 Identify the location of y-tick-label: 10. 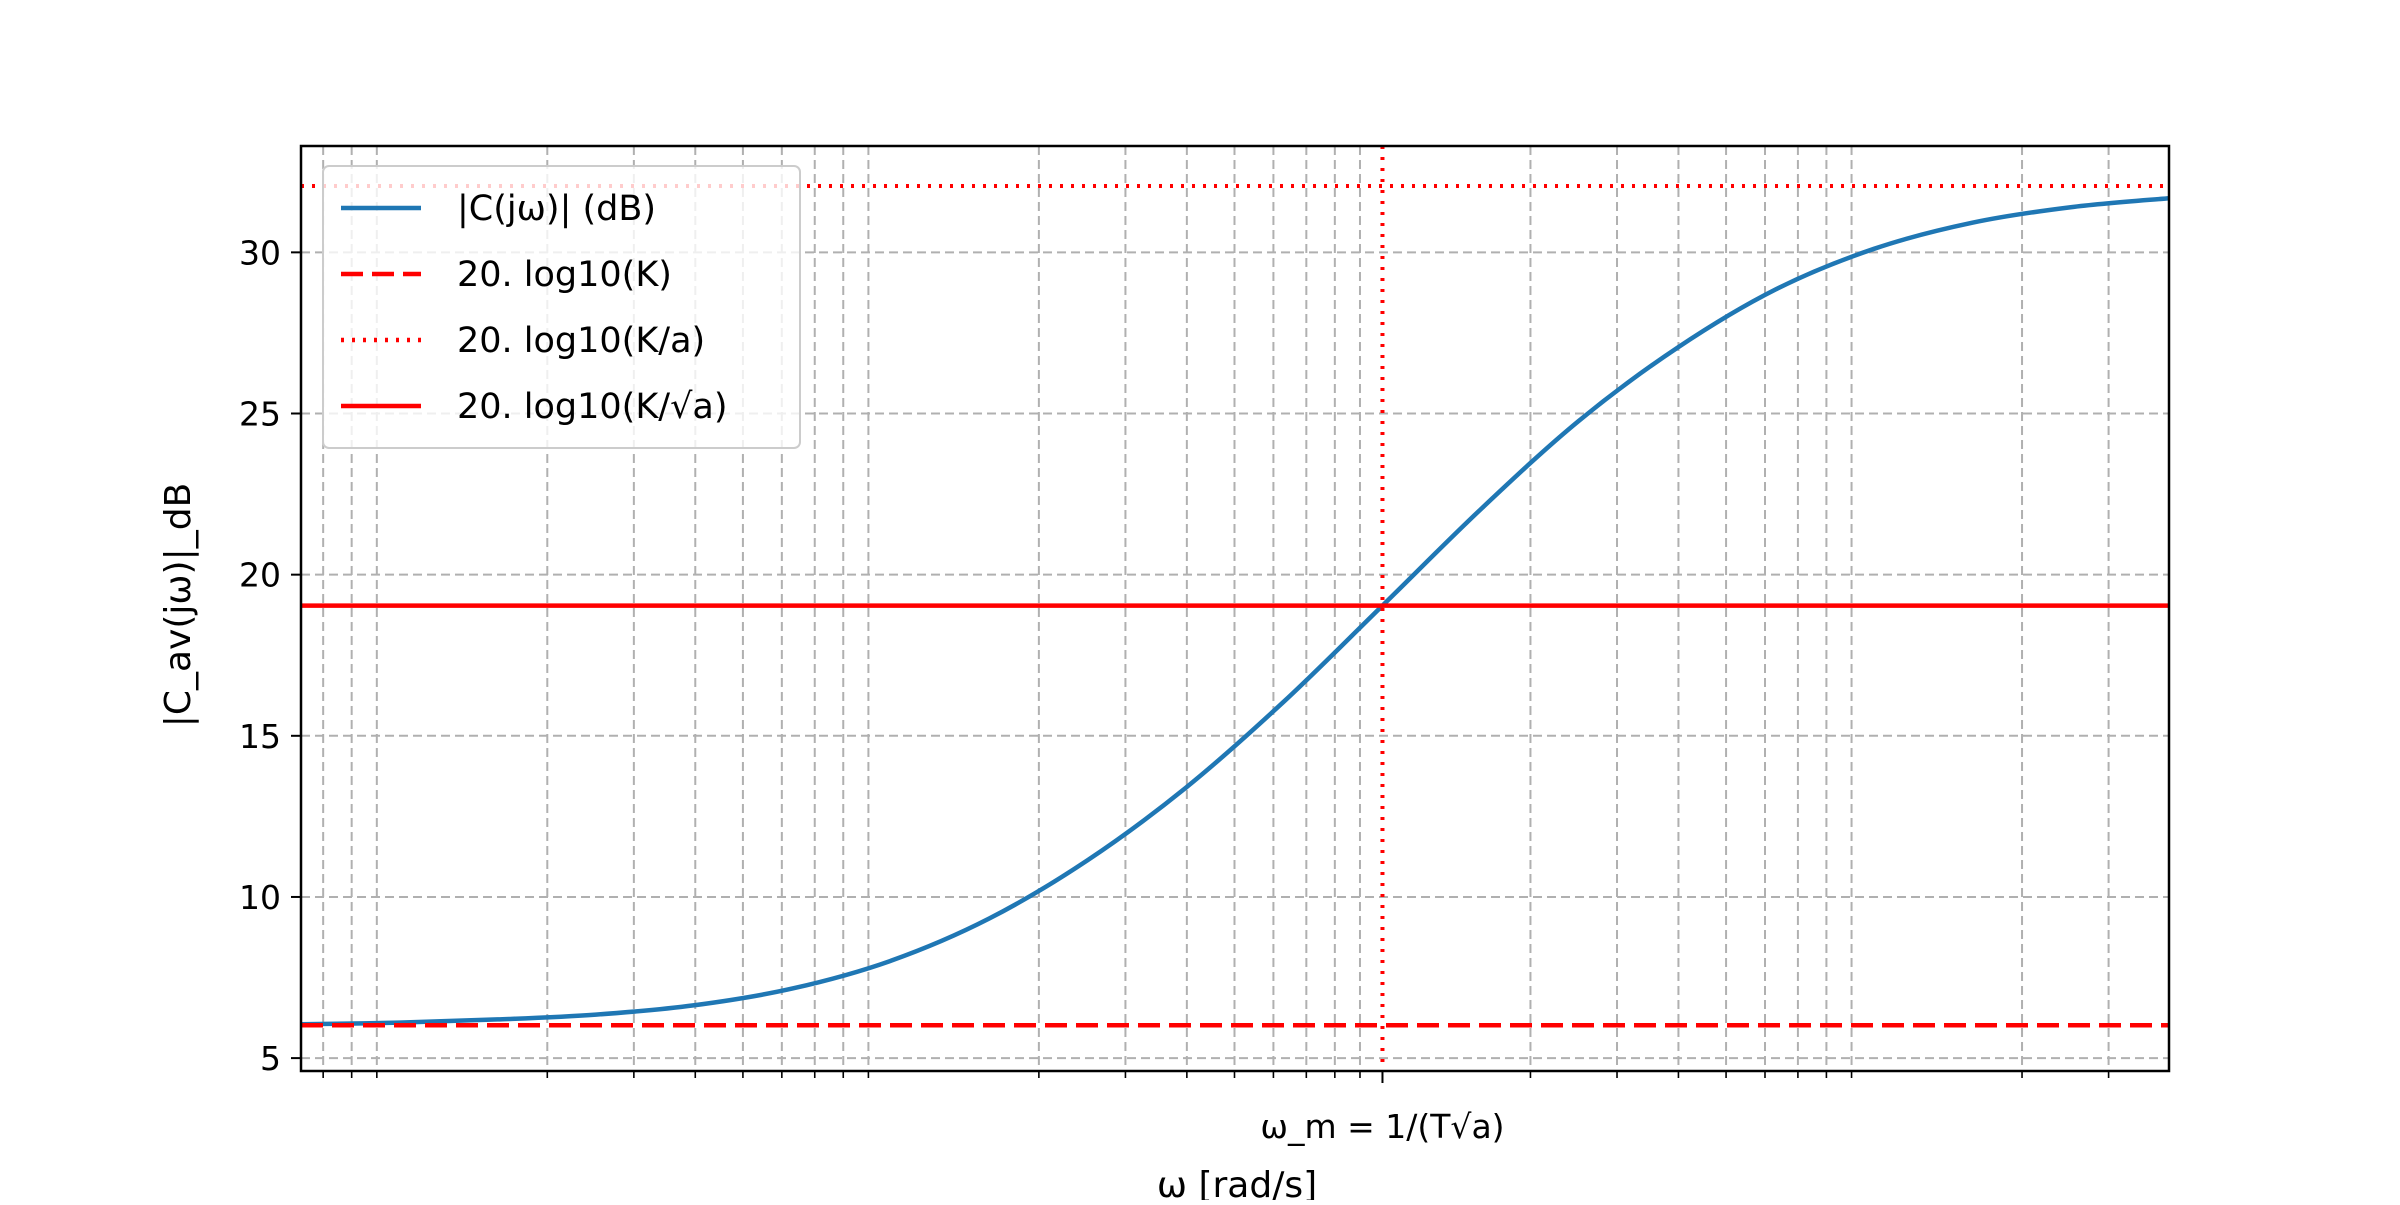
(260, 897).